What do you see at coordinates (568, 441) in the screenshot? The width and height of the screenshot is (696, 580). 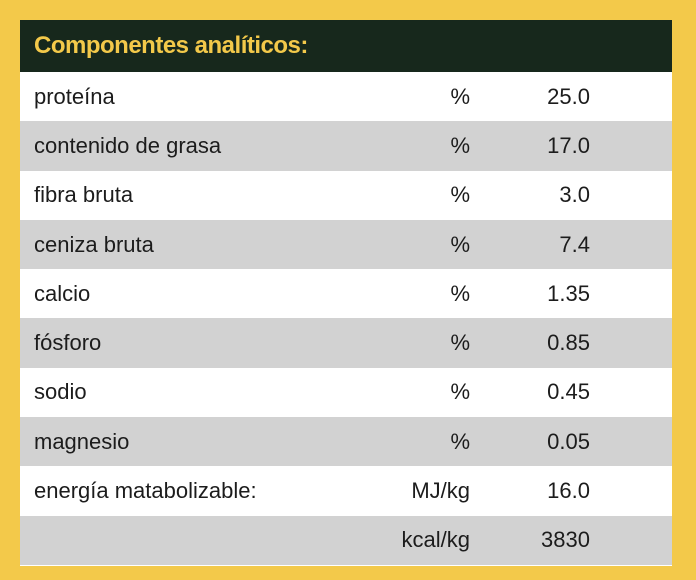 I see `component-value: 0.05` at bounding box center [568, 441].